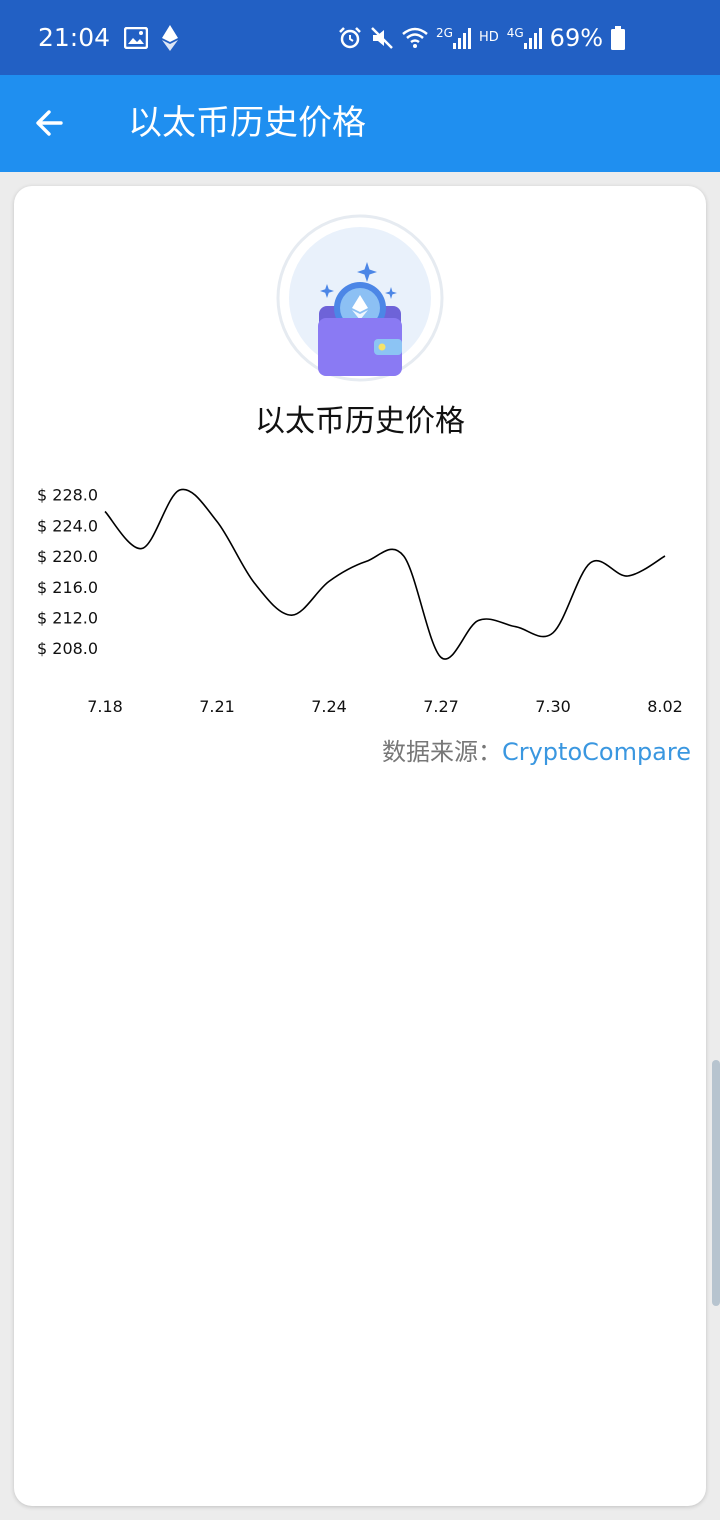 The height and width of the screenshot is (1520, 720). I want to click on wifi-icon, so click(415, 38).